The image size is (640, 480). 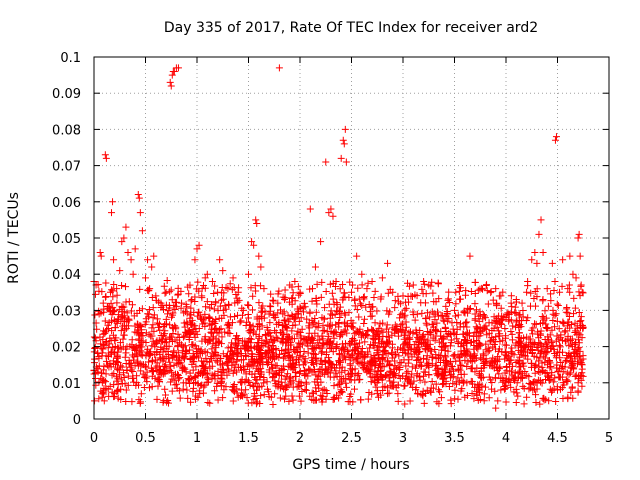 What do you see at coordinates (66, 130) in the screenshot?
I see `y-tick-label: 0.08` at bounding box center [66, 130].